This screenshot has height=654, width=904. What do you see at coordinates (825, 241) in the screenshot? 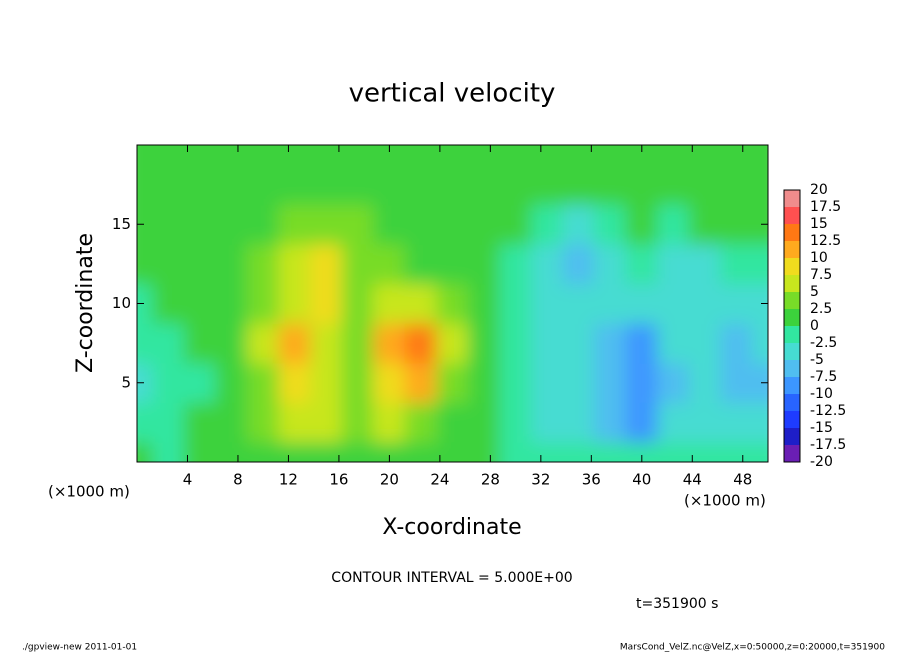
I see `colorbar-label: 12.5` at bounding box center [825, 241].